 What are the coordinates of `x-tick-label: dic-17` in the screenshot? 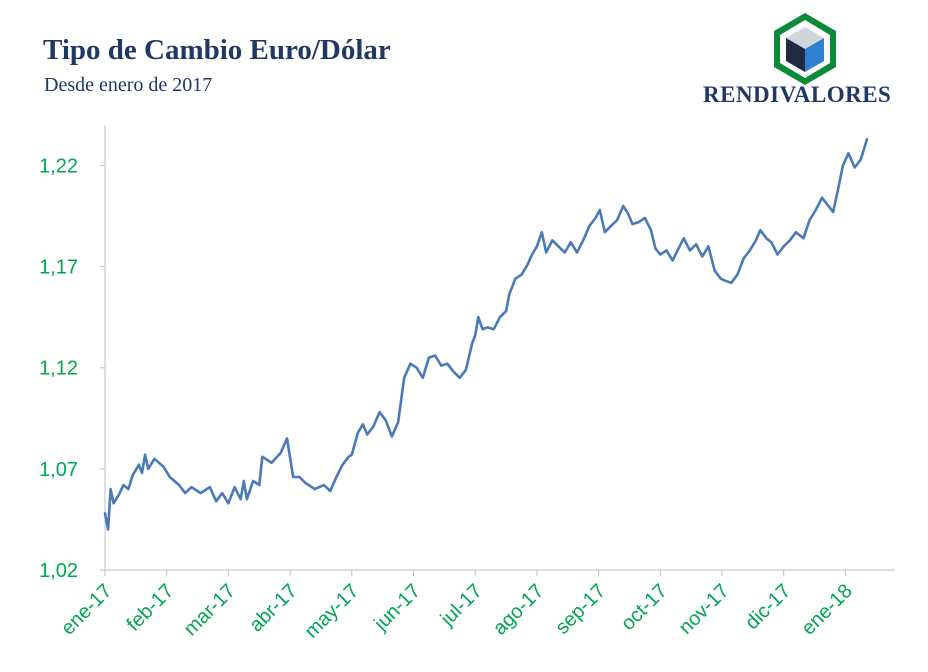 It's located at (768, 607).